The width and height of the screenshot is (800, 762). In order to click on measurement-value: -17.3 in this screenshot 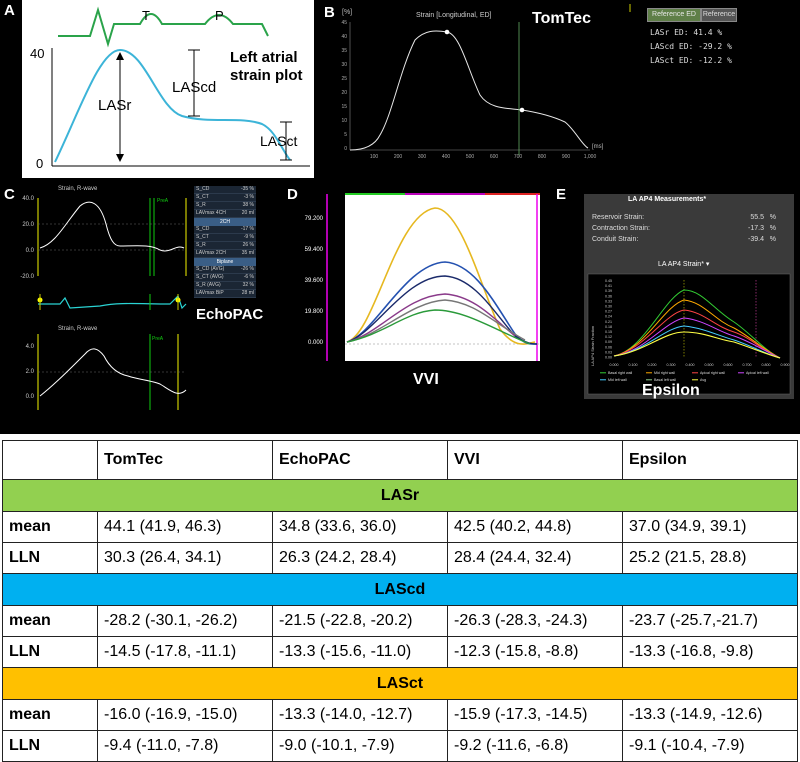, I will do `click(756, 228)`.